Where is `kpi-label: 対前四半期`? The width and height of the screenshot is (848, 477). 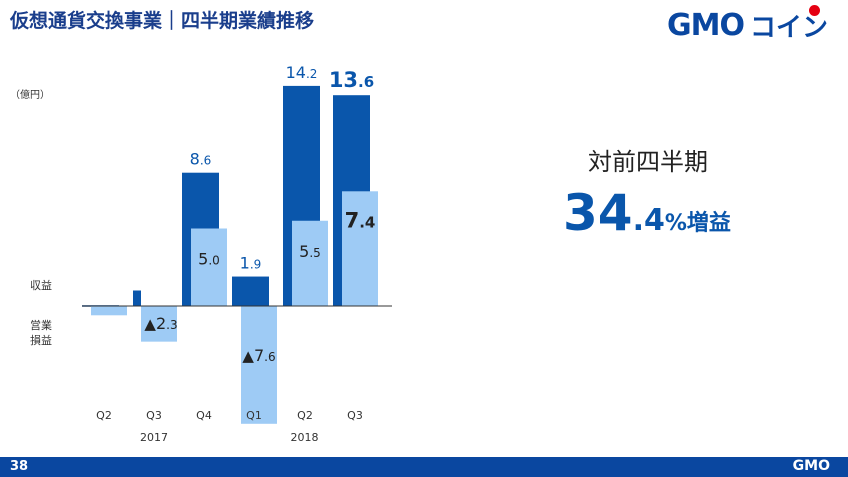 kpi-label: 対前四半期 is located at coordinates (648, 162).